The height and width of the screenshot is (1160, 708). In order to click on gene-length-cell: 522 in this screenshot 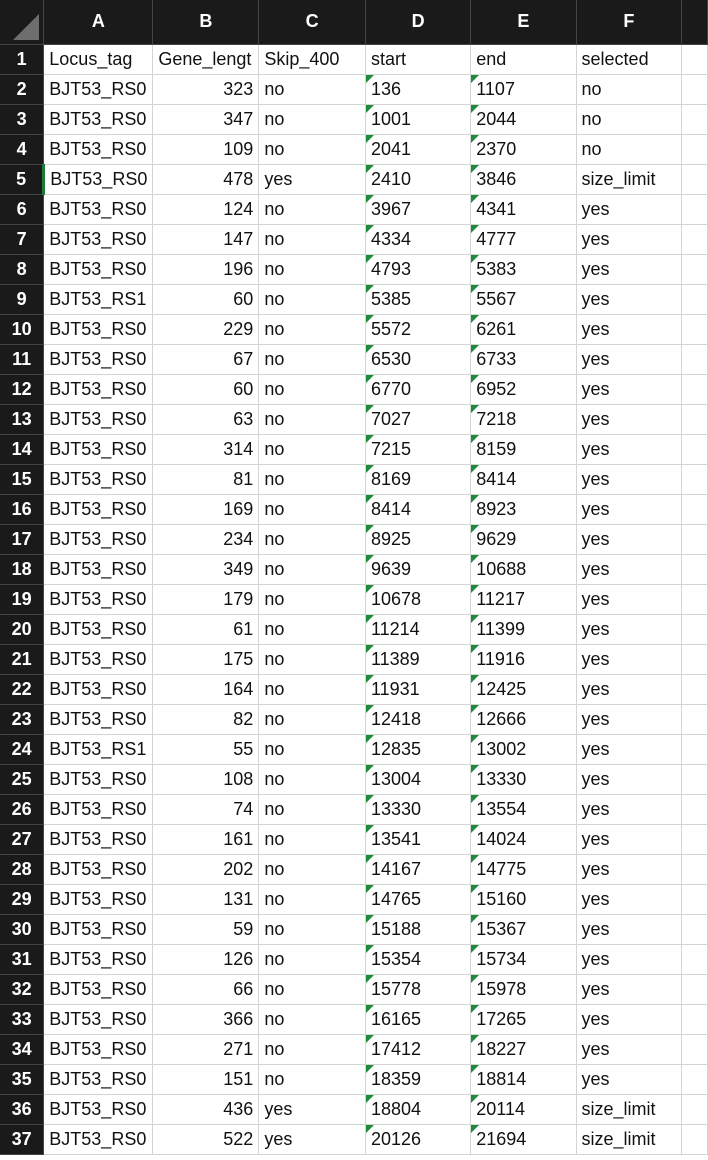, I will do `click(206, 1139)`.